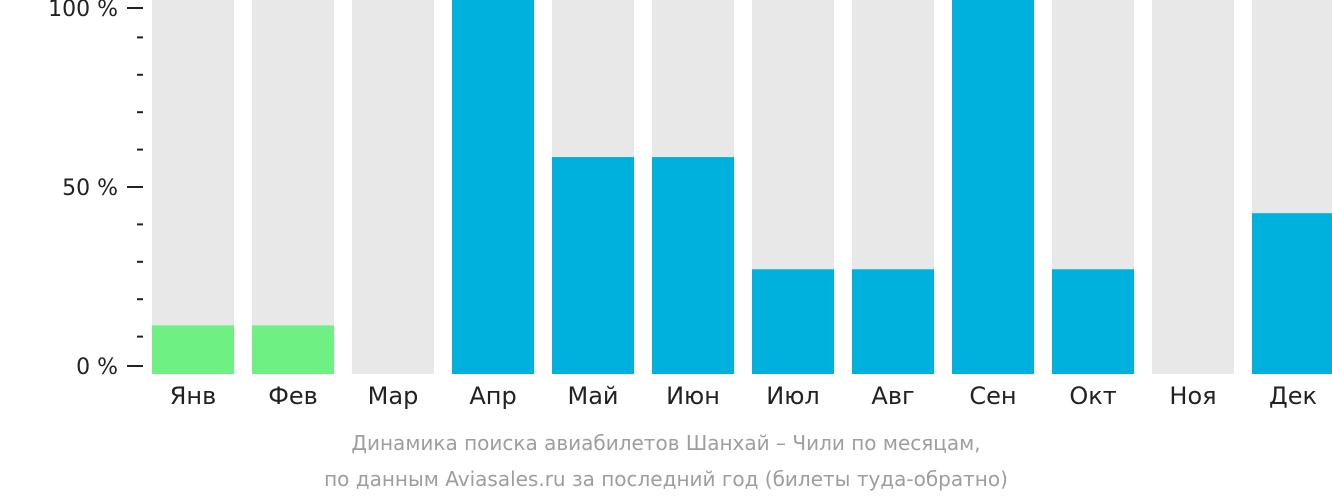 Image resolution: width=1332 pixels, height=502 pixels. Describe the element at coordinates (492, 396) in the screenshot. I see `x-tick-label: Апр` at that location.